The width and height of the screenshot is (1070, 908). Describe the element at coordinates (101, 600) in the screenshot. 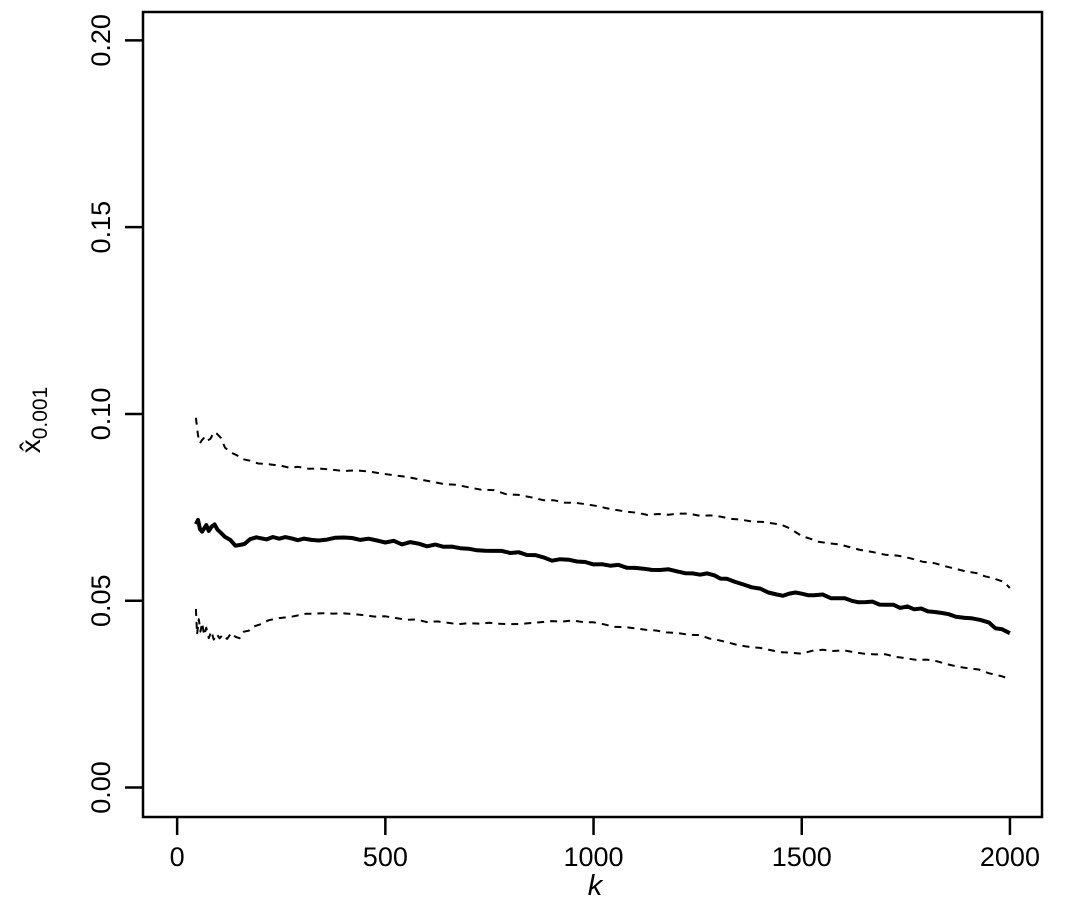

I see `y-axis-tick-label: 0.05` at that location.